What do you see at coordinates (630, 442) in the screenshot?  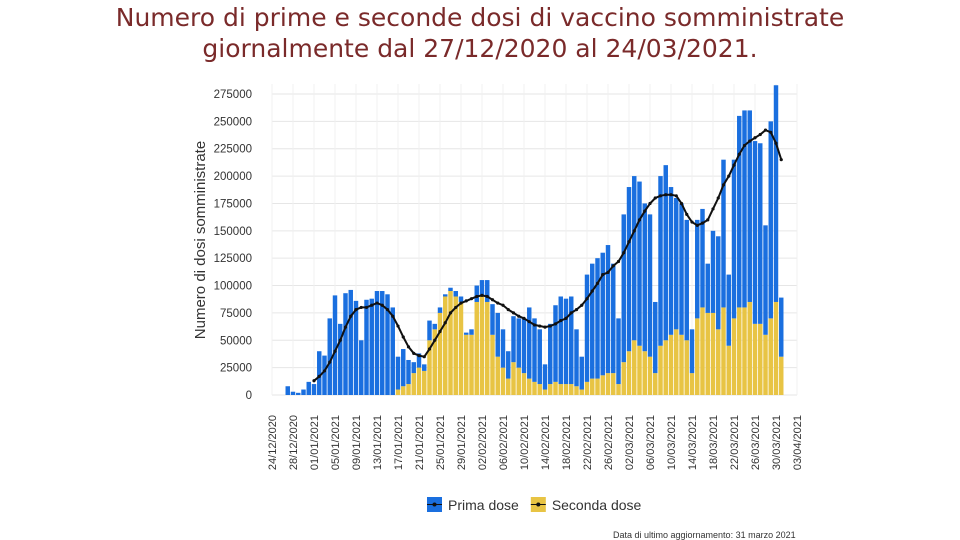 I see `x-tick-label: 02/03/2021` at bounding box center [630, 442].